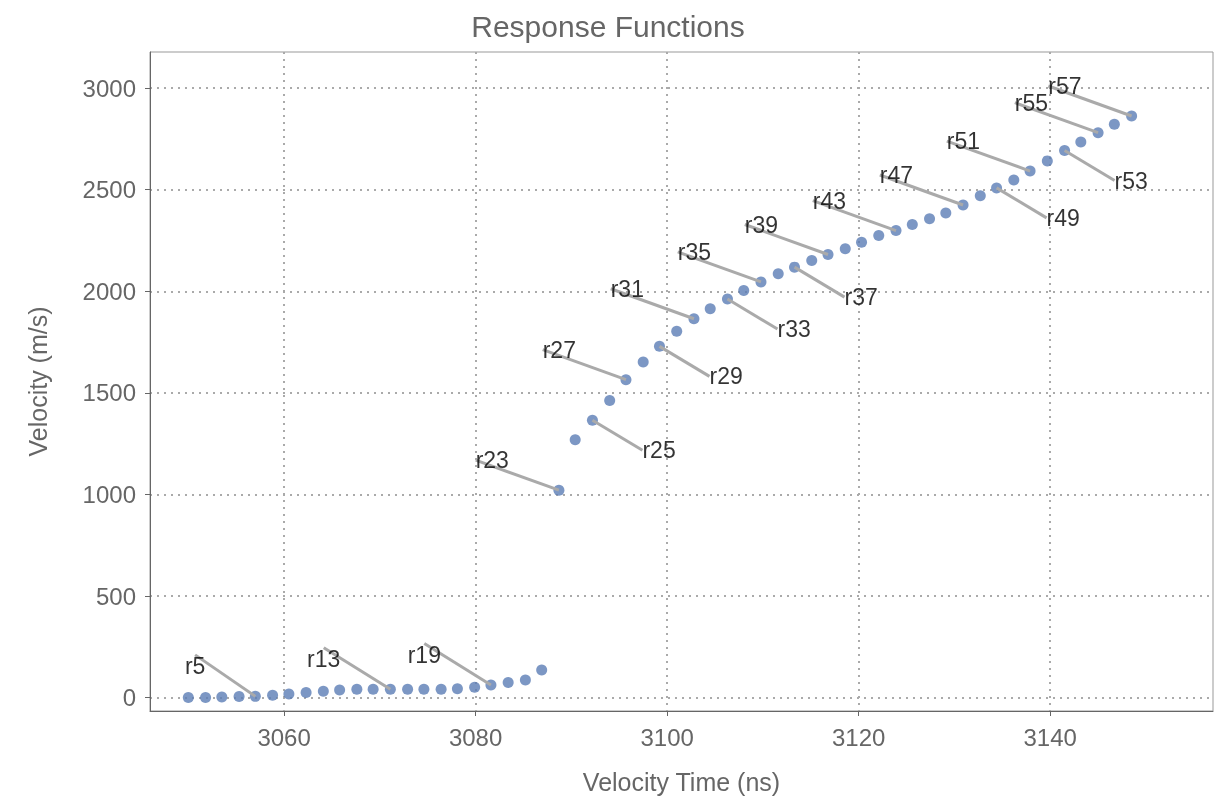 Image resolution: width=1216 pixels, height=804 pixels. I want to click on x-tick-label: 3100, so click(667, 737).